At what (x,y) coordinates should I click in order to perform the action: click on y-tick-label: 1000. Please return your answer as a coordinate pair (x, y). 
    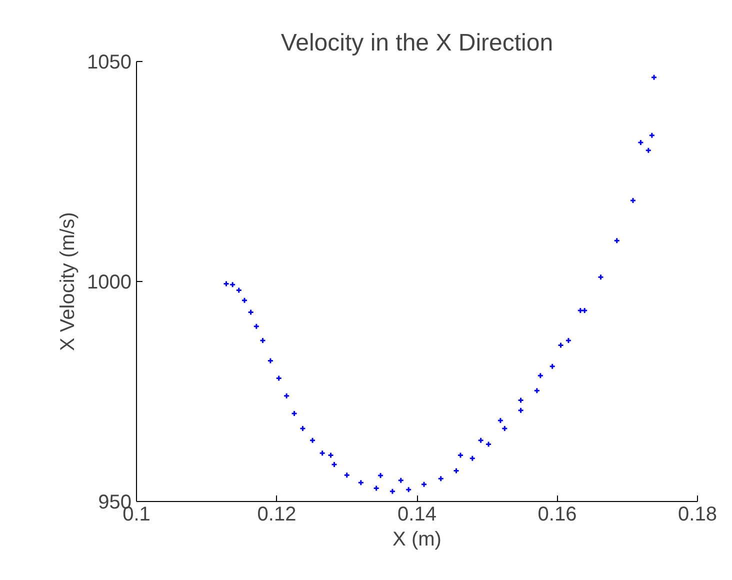
    Looking at the image, I should click on (109, 283).